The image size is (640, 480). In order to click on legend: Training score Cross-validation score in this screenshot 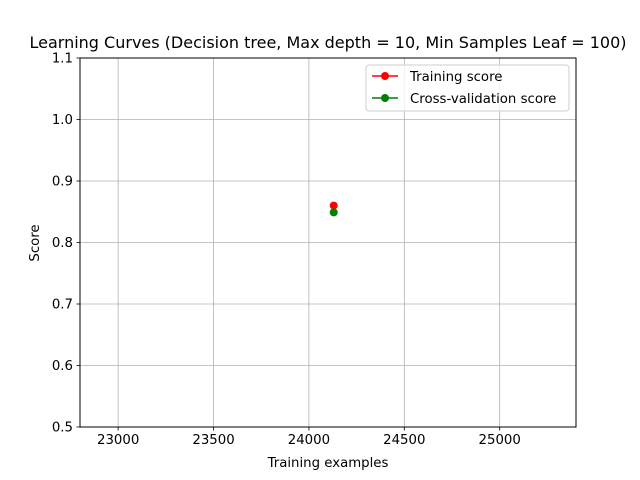, I will do `click(467, 88)`.